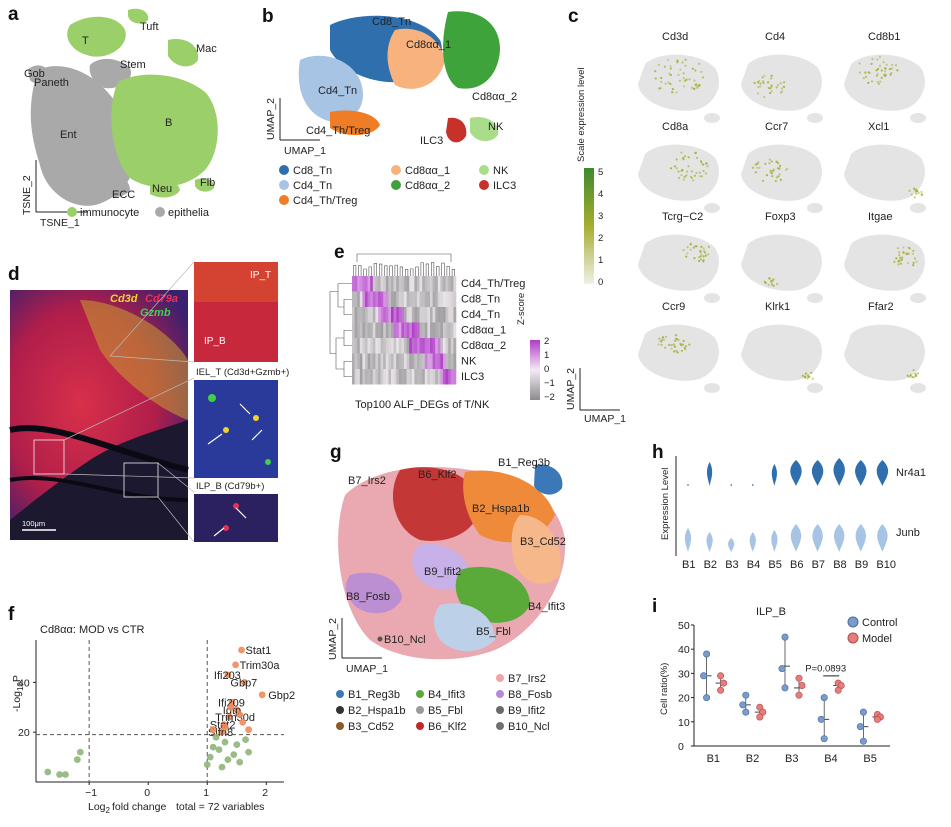  What do you see at coordinates (256, 418) in the screenshot?
I see `cd3d-cell` at bounding box center [256, 418].